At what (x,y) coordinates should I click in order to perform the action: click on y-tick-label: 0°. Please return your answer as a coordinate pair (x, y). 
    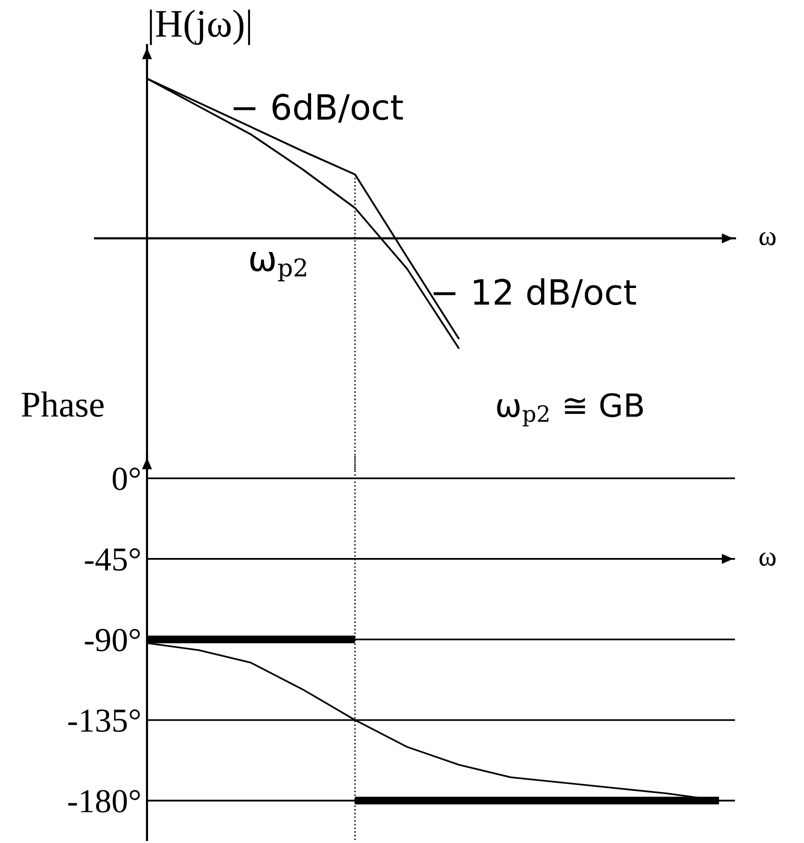
    Looking at the image, I should click on (126, 479).